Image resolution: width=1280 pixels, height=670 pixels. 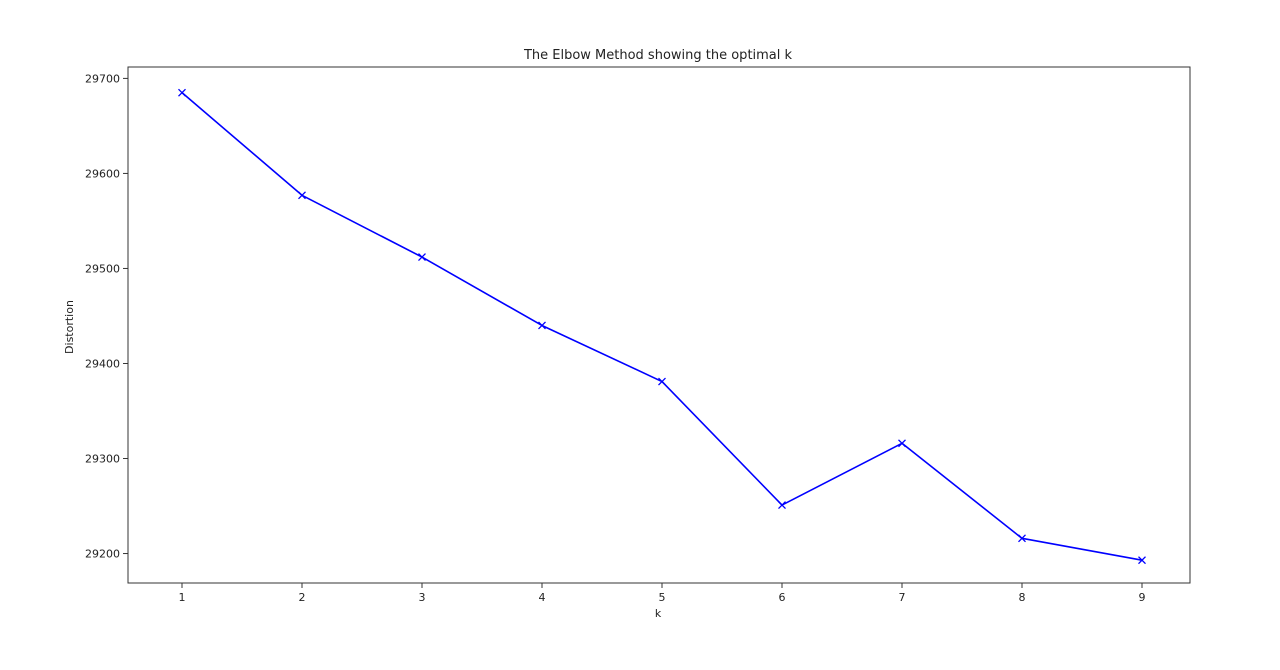 I want to click on y-tick-label: 29500, so click(x=102, y=268).